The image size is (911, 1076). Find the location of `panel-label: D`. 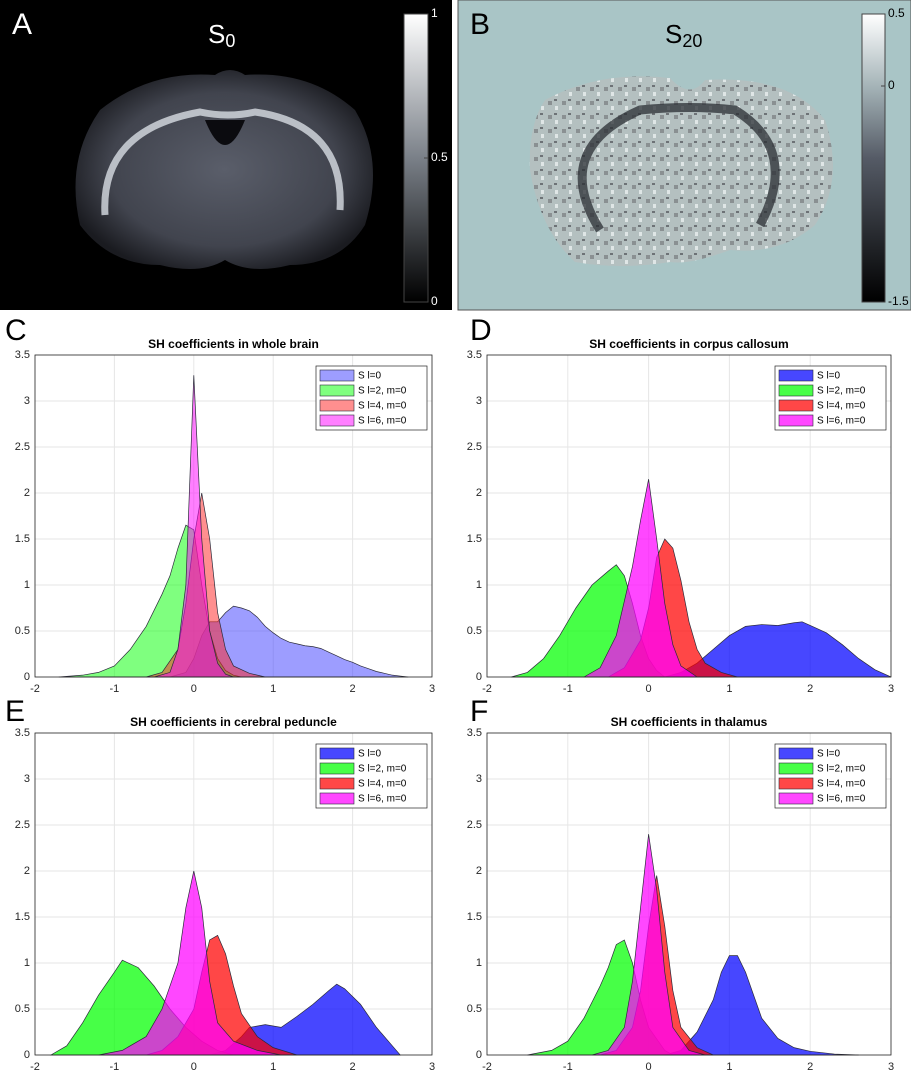

panel-label: D is located at coordinates (481, 330).